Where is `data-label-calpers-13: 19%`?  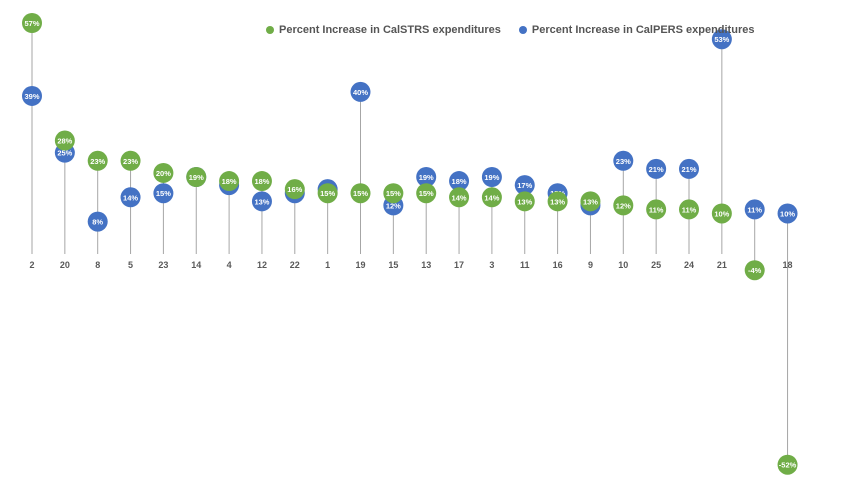
data-label-calpers-13: 19% is located at coordinates (426, 177).